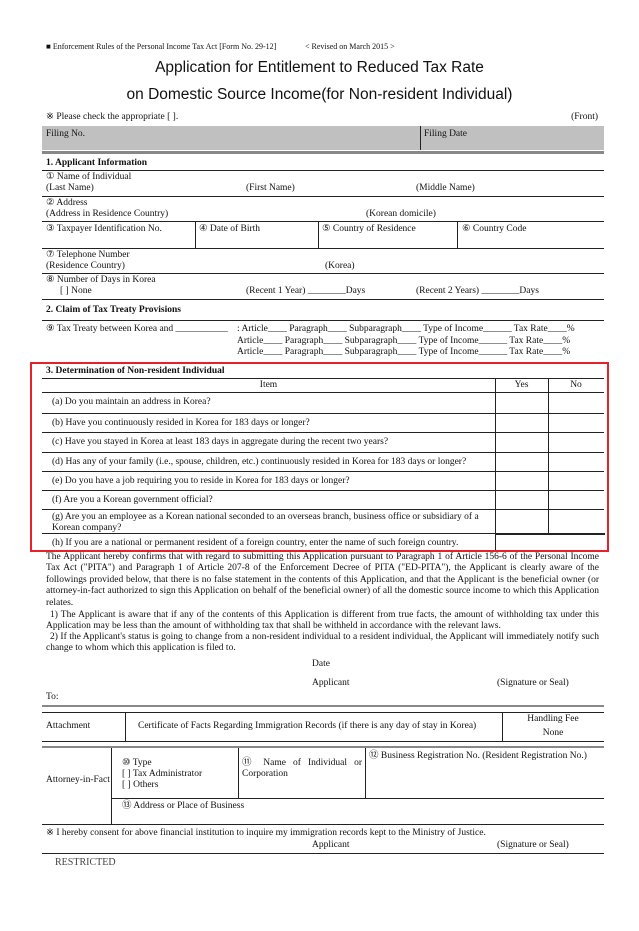  What do you see at coordinates (137, 763) in the screenshot?
I see `attorney-type-label: ⑩ Type` at bounding box center [137, 763].